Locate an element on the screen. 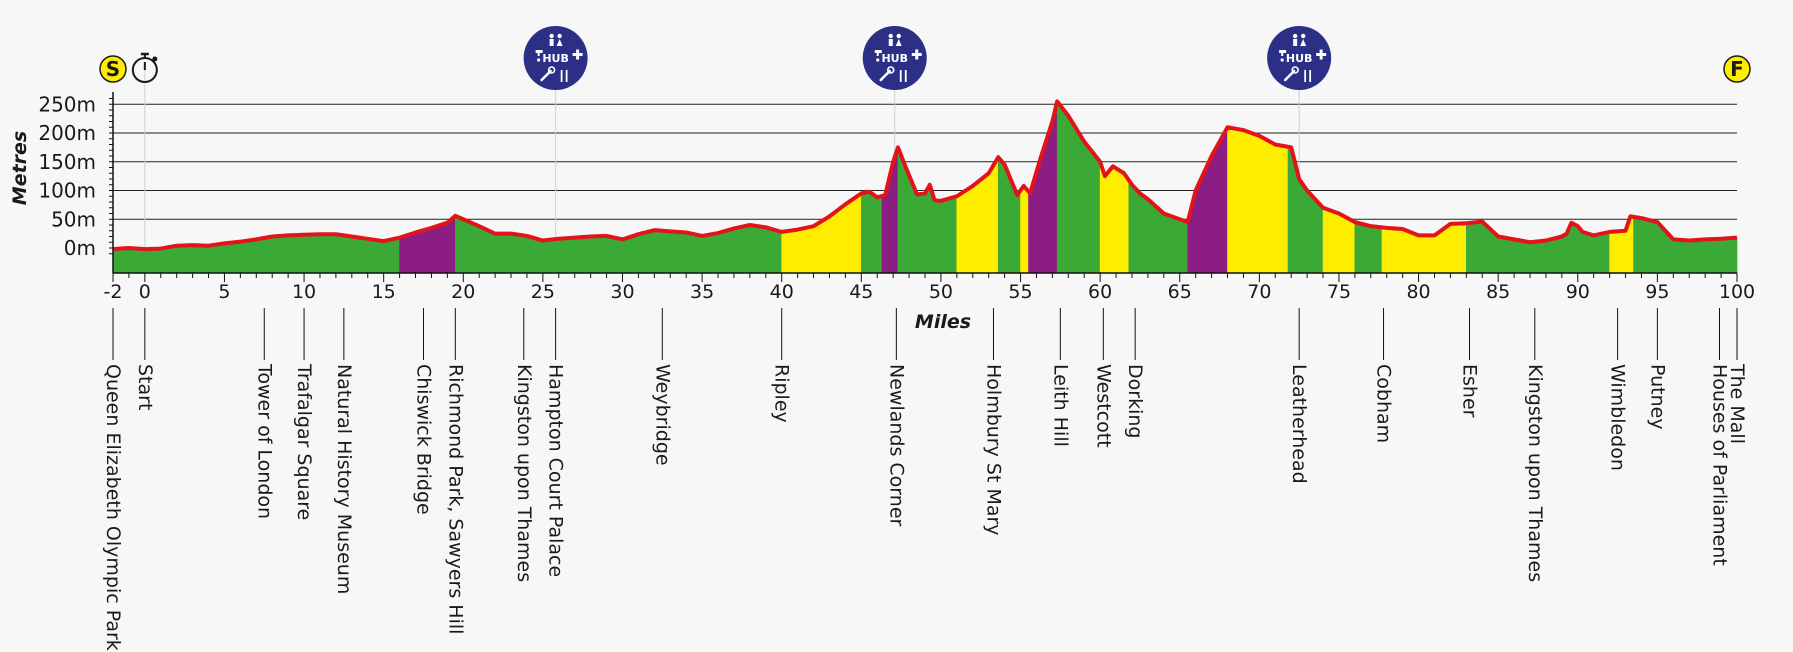 This screenshot has height=652, width=1793. place-label: Richmond Park, Sawyers Hill is located at coordinates (455, 499).